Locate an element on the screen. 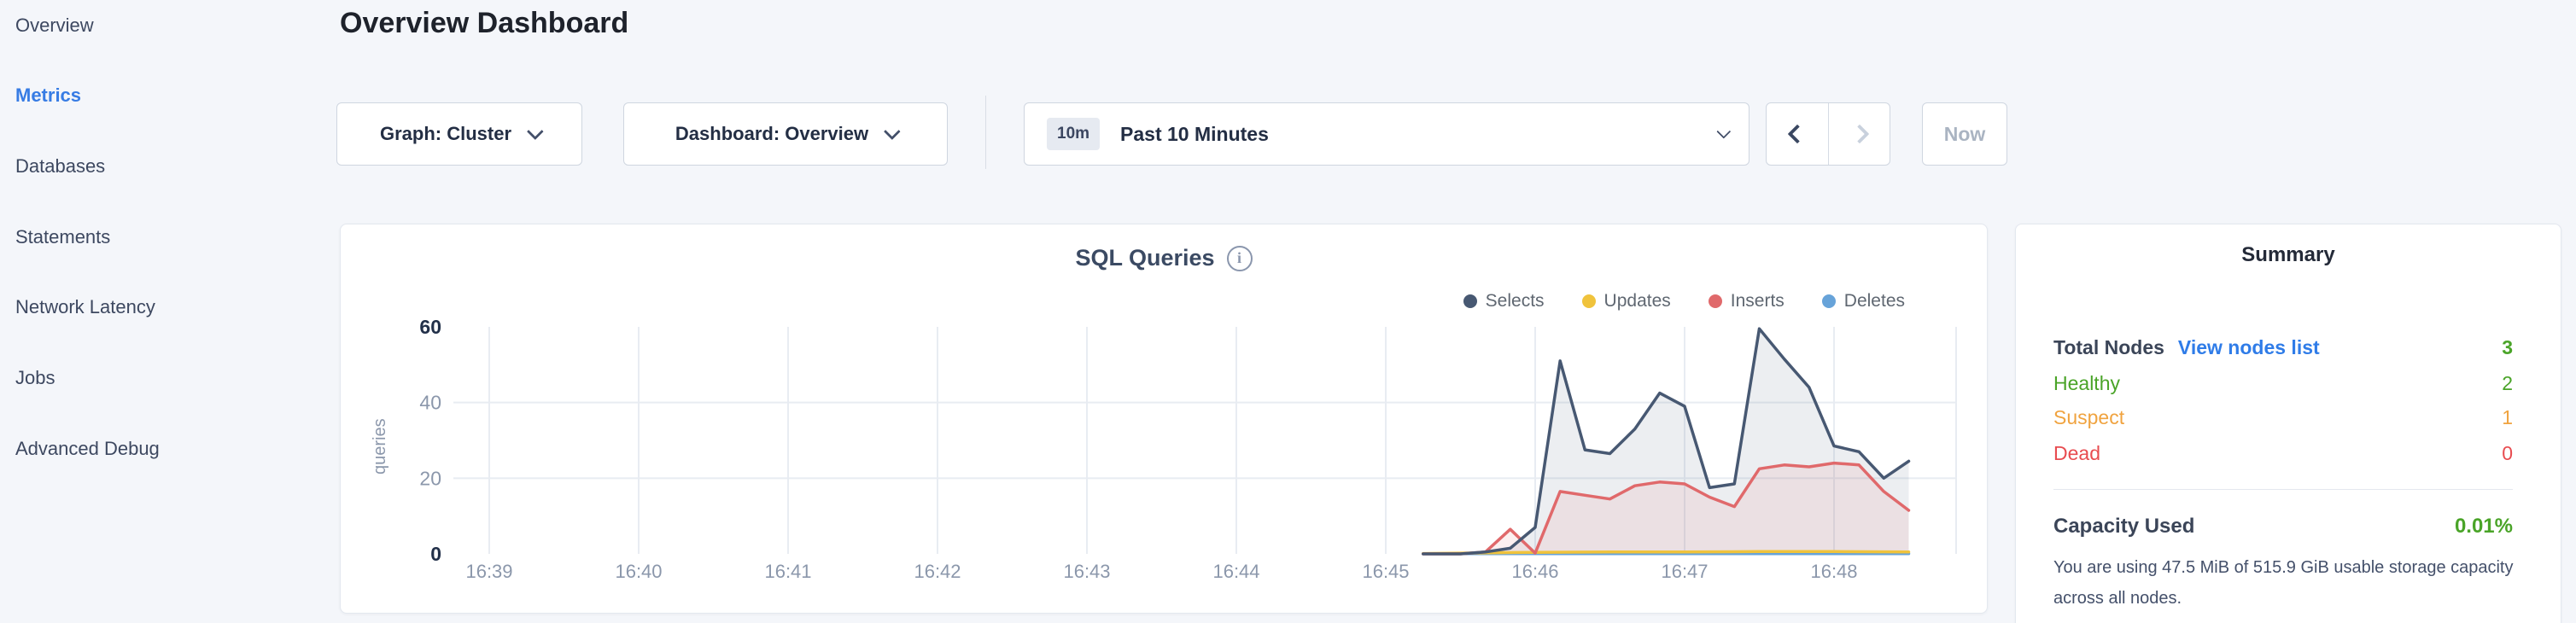 Image resolution: width=2576 pixels, height=623 pixels. deletes-dot-icon is located at coordinates (1828, 301).